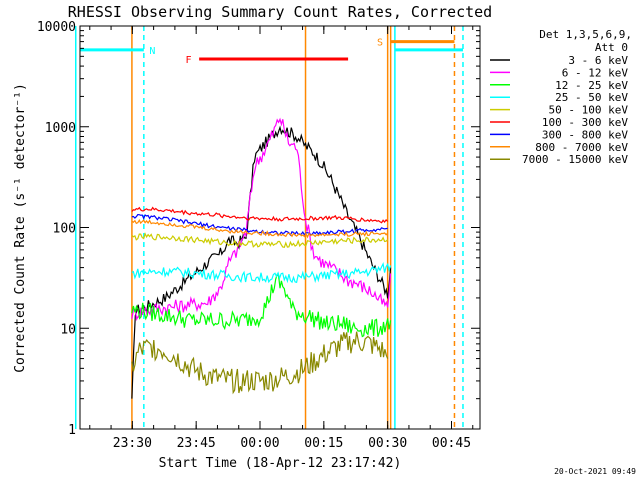 Image resolution: width=640 pixels, height=480 pixels. I want to click on legend-entry-label-3: 25 - 50 keV, so click(591, 97).